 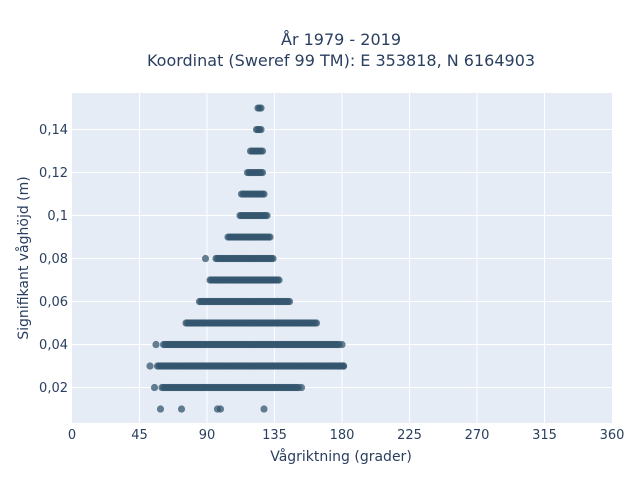 What do you see at coordinates (477, 435) in the screenshot?
I see `x-tick-label: 270` at bounding box center [477, 435].